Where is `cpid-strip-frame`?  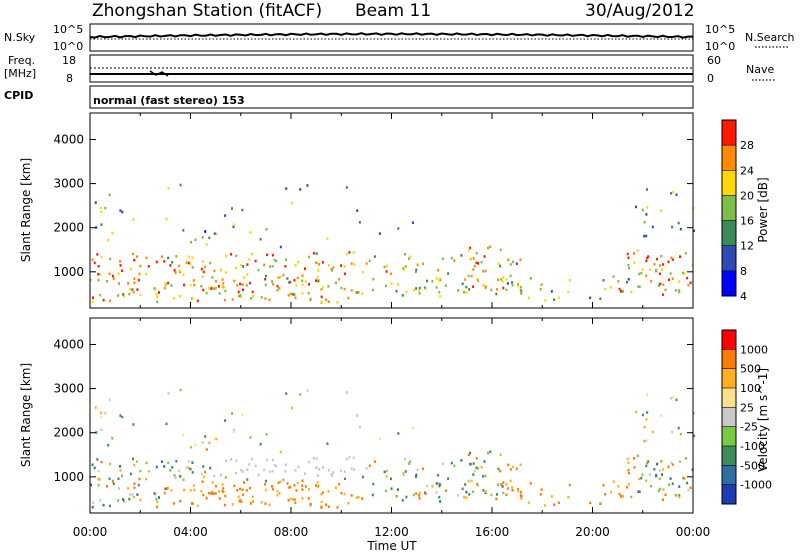 cpid-strip-frame is located at coordinates (391, 97).